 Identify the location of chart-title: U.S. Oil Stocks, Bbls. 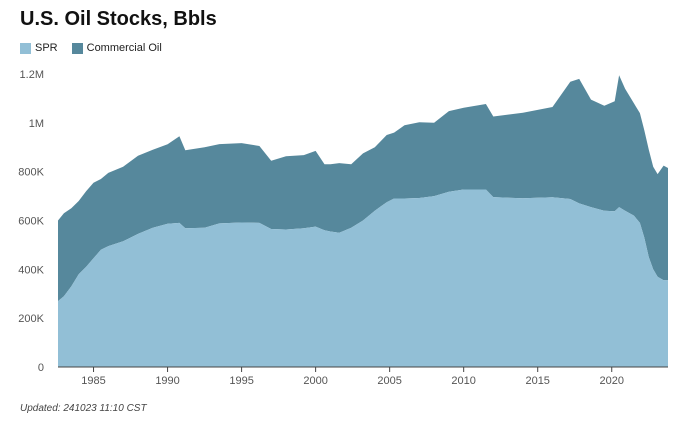
(118, 19).